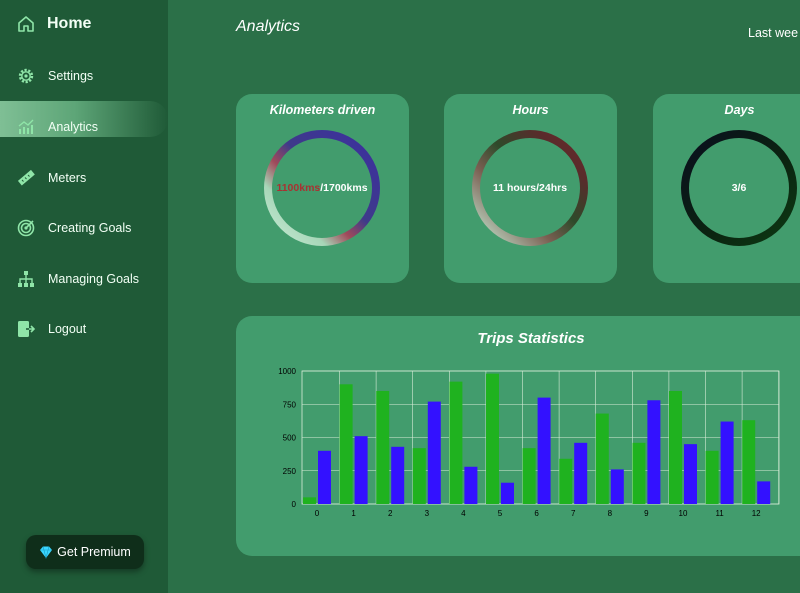 The image size is (800, 593). Describe the element at coordinates (500, 513) in the screenshot. I see `x-tick-label: 5` at that location.